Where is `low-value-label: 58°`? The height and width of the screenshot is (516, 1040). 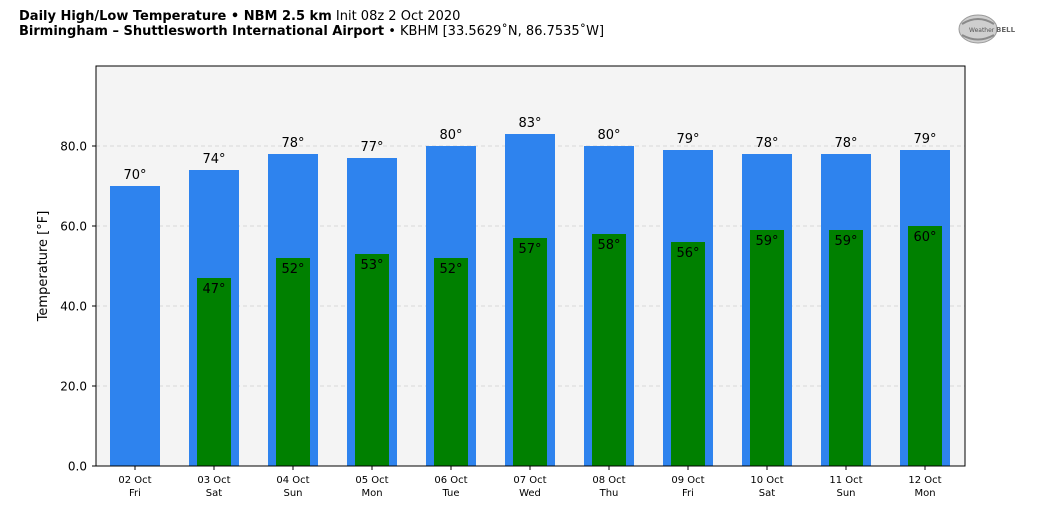
low-value-label: 58° is located at coordinates (608, 245).